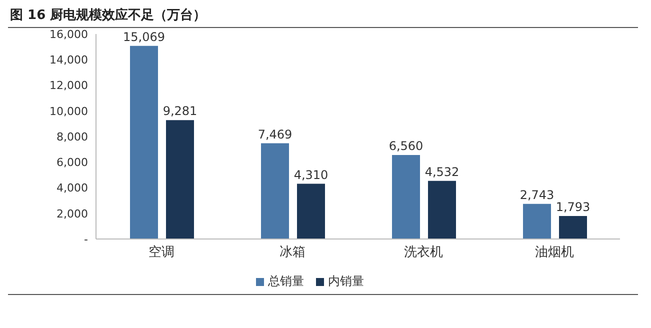 The height and width of the screenshot is (328, 651). Describe the element at coordinates (69, 111) in the screenshot. I see `y-tick-label: 10,000` at that location.